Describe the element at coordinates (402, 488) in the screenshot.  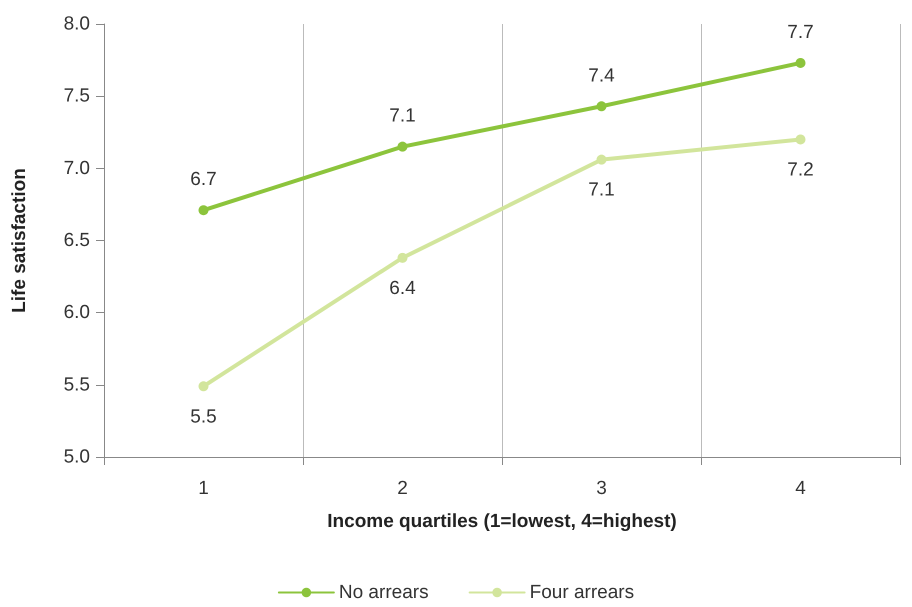
I see `x-tick-label: 2` at that location.